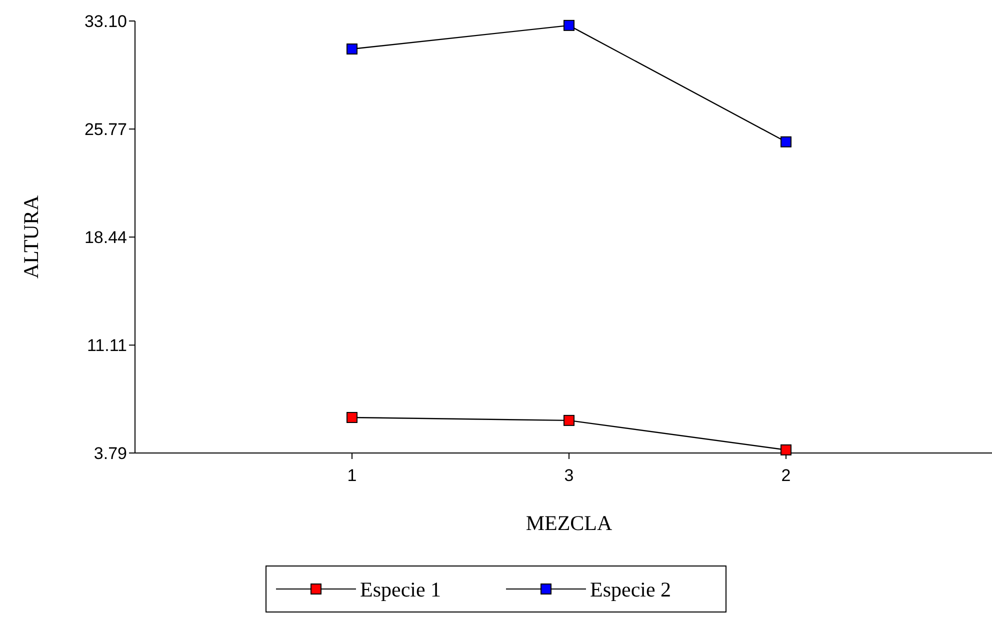  Describe the element at coordinates (569, 475) in the screenshot. I see `x-tick-label: 3` at that location.